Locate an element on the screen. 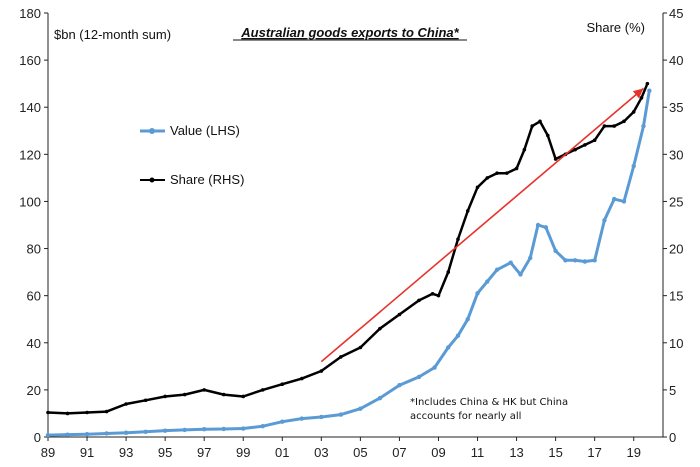  right-tick-label: 30 is located at coordinates (676, 154).